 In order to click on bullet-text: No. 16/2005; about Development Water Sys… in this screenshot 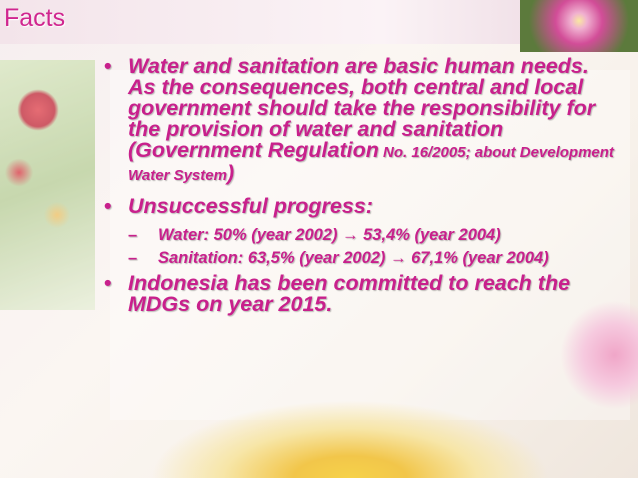, I will do `click(371, 164)`.